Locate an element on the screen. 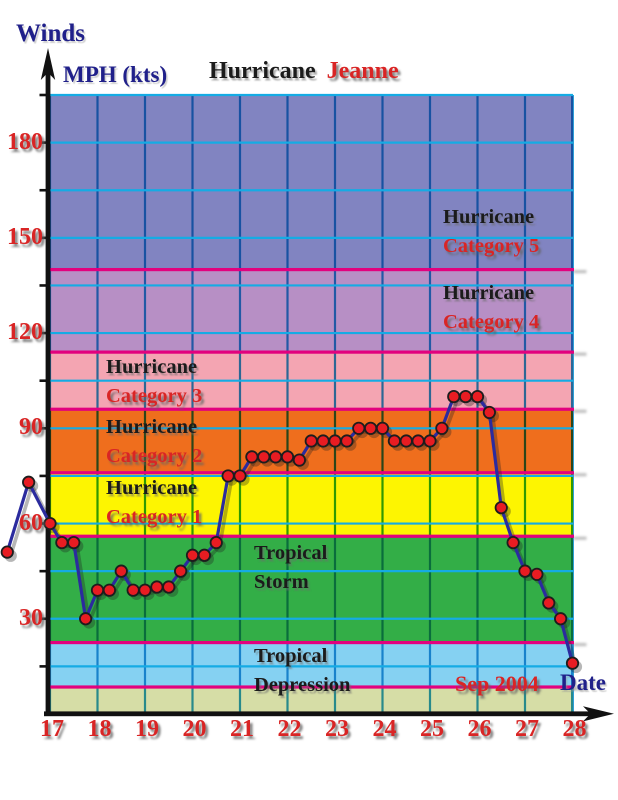 This screenshot has height=800, width=618. chart-title: Hurricane Jeanne is located at coordinates (304, 71).